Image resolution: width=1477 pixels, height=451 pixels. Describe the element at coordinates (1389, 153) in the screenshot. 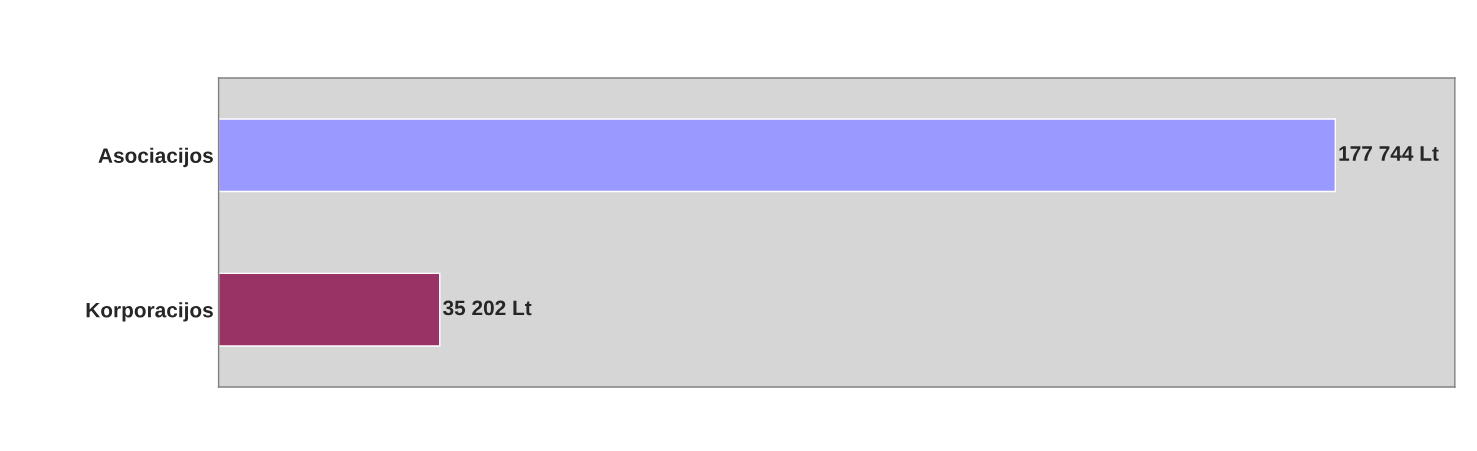

I see `data-label: 177 744 Lt` at that location.